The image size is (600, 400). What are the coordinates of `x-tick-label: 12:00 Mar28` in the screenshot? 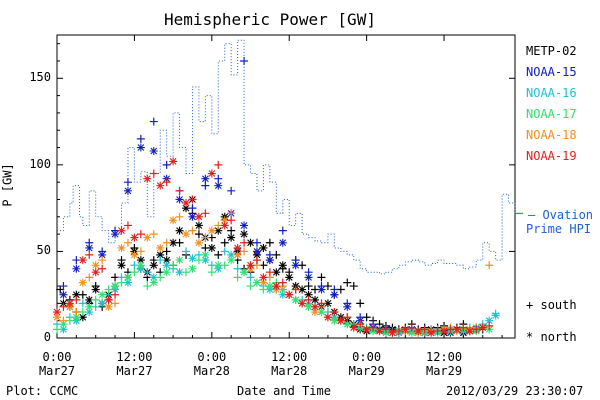 It's located at (289, 364).